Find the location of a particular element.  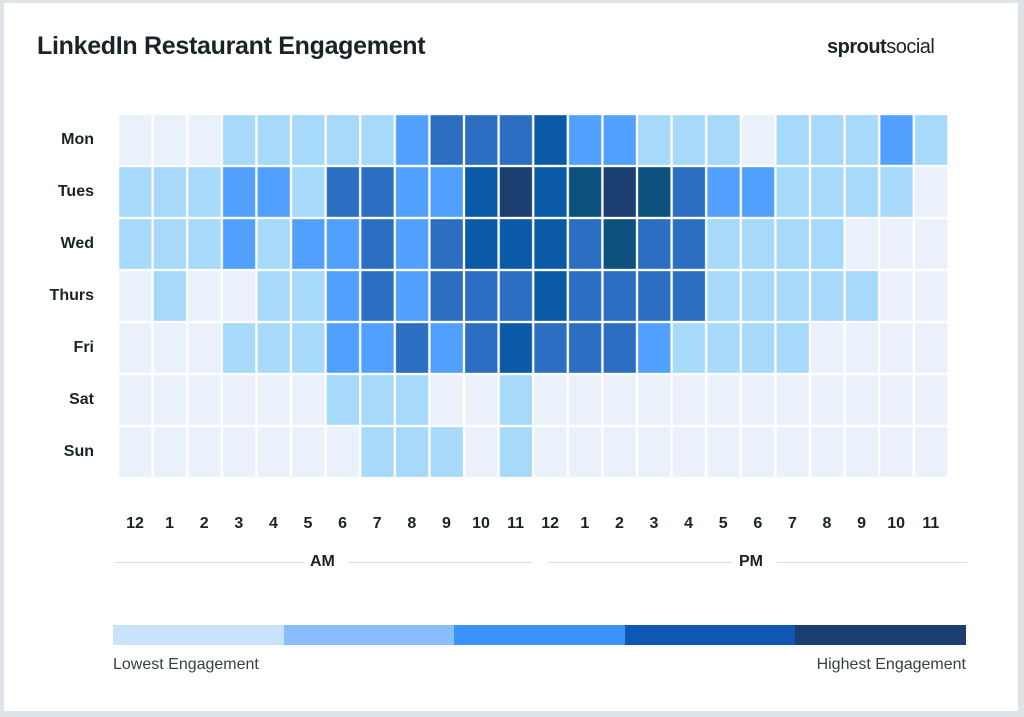

brand-logo-bold: sprout is located at coordinates (857, 47).